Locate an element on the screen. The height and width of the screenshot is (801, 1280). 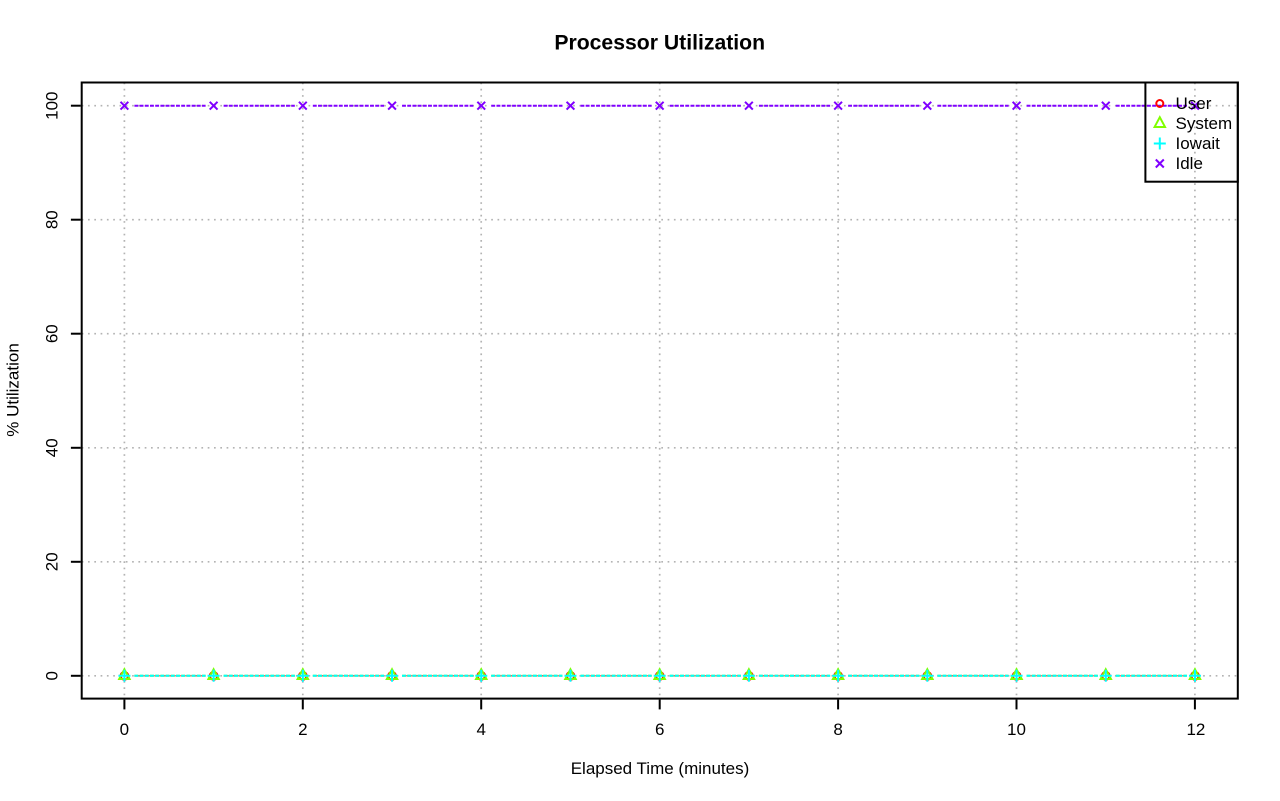
svg-text: 10 is located at coordinates (1016, 729).